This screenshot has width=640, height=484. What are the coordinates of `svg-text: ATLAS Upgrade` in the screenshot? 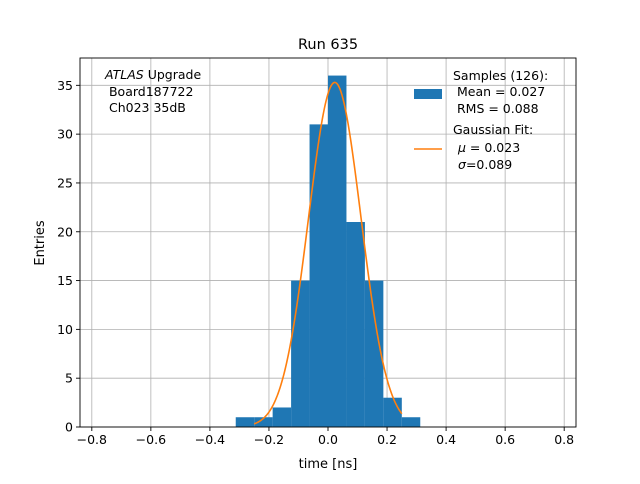 It's located at (152, 74).